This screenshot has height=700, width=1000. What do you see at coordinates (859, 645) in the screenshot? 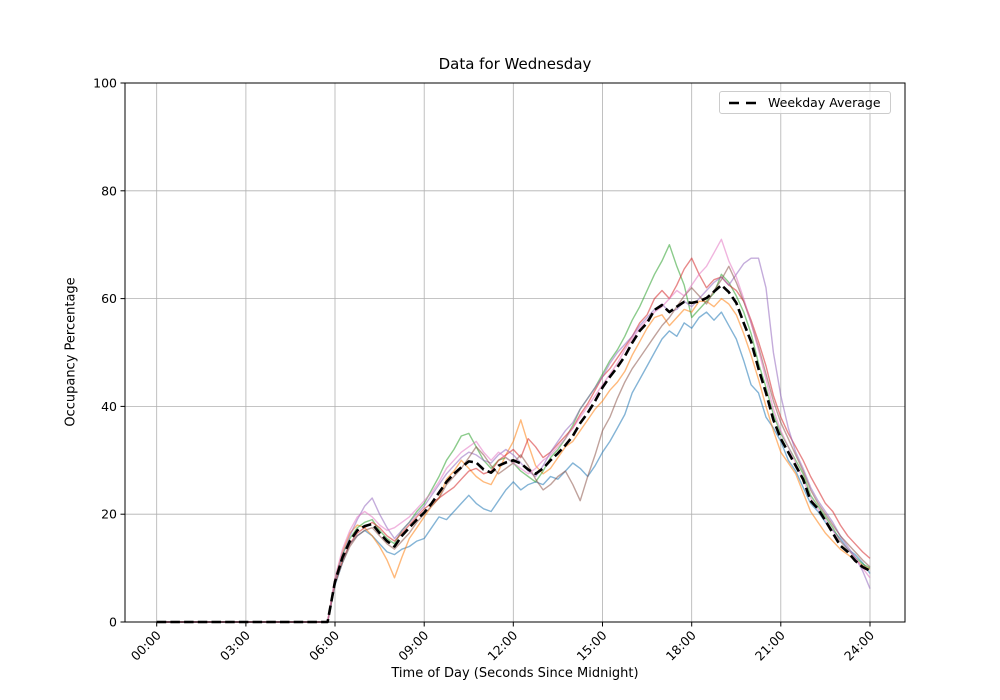
I see `x-tick-label: 24:00` at bounding box center [859, 645].